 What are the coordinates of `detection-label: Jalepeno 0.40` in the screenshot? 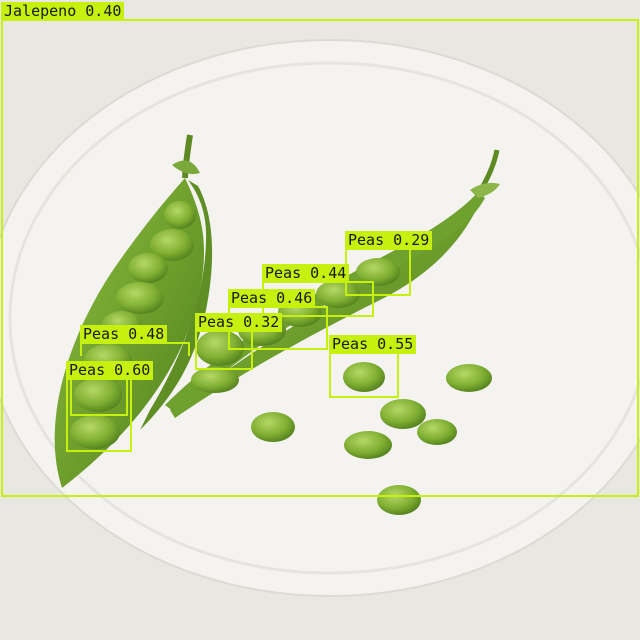 It's located at (63, 11).